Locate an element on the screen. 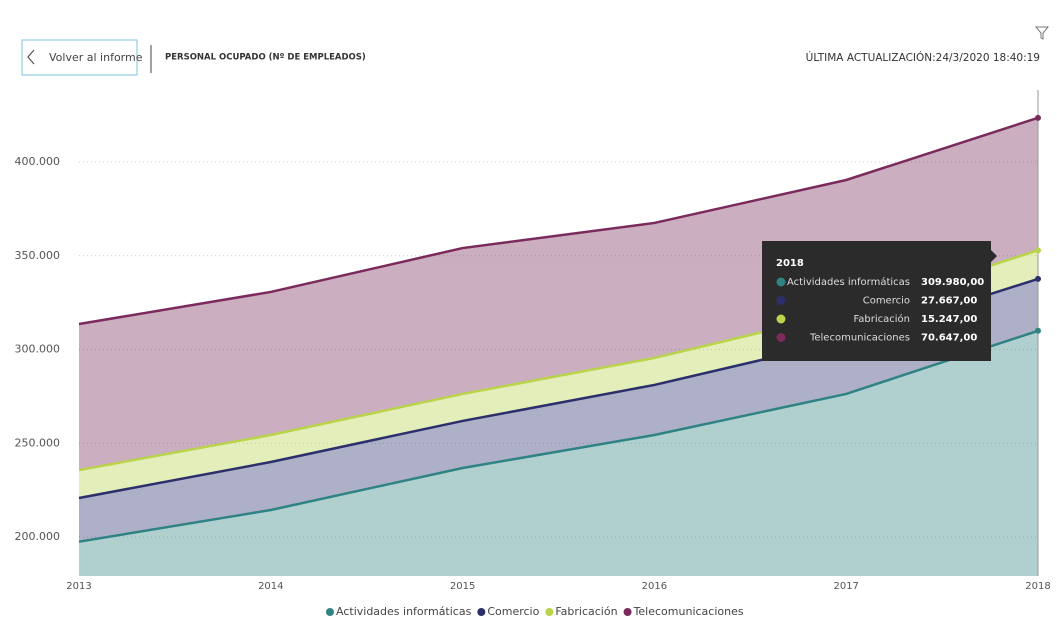  y-tick-label: 300.000 is located at coordinates (38, 349).